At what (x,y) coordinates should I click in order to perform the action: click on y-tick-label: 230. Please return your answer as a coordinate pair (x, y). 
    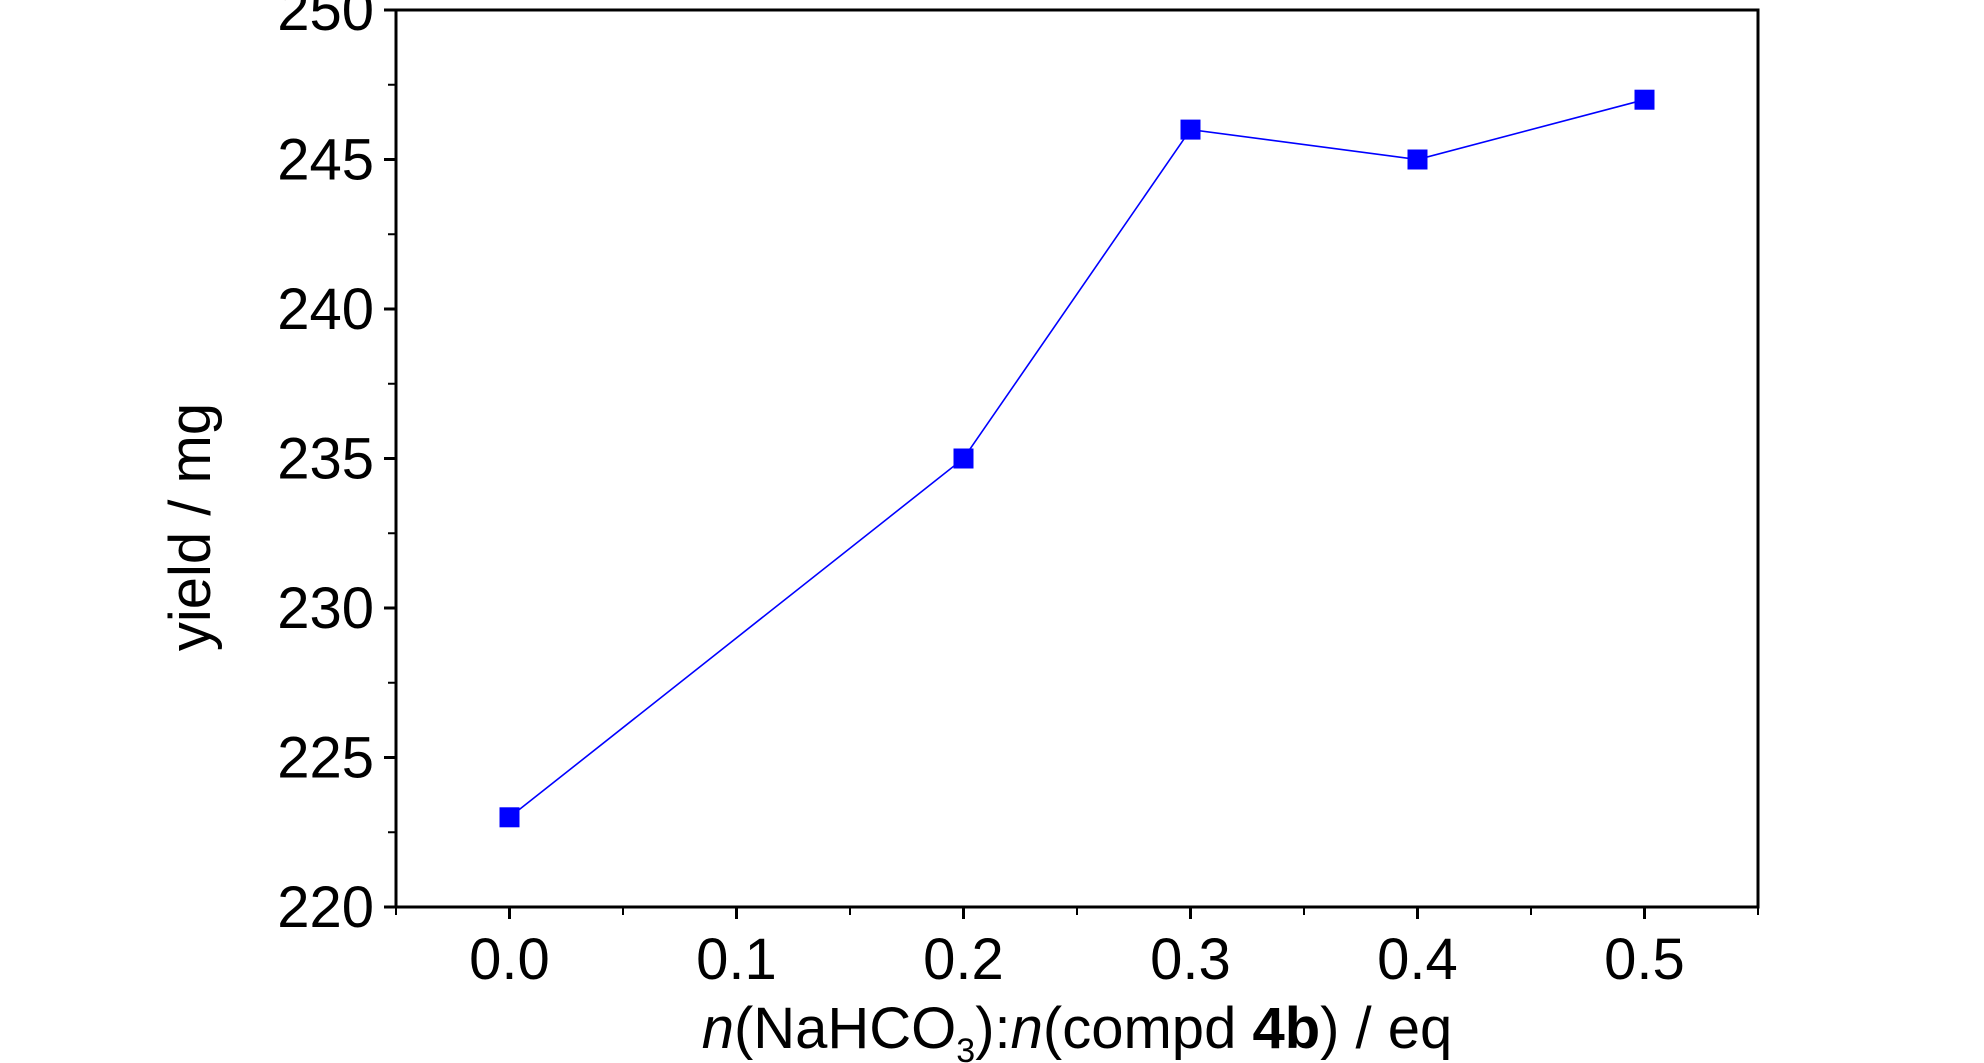
    Looking at the image, I should click on (325, 608).